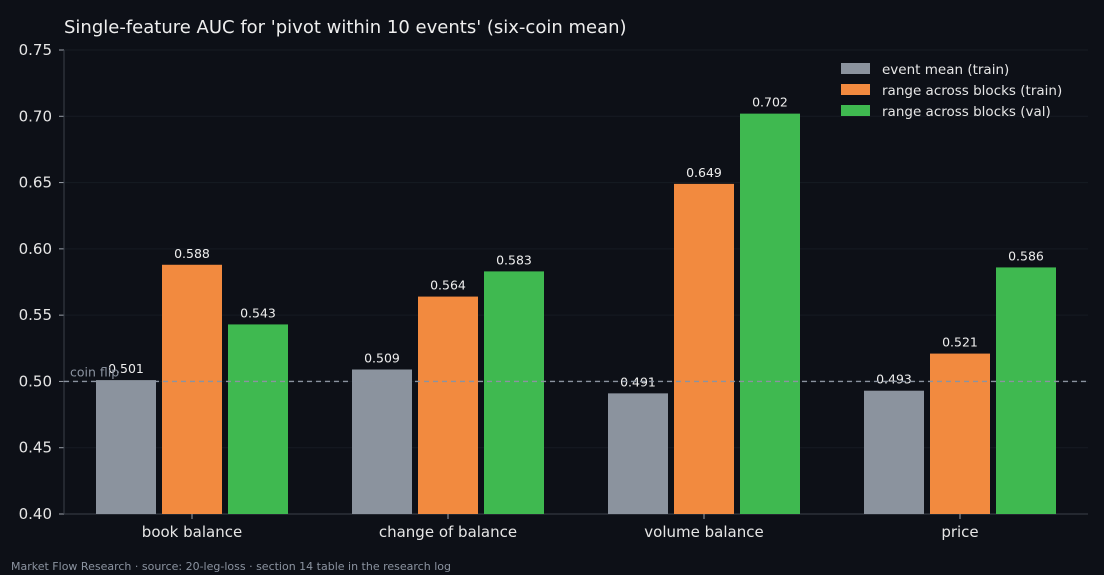 The height and width of the screenshot is (575, 1104). What do you see at coordinates (514, 259) in the screenshot?
I see `data-label: 0.583` at bounding box center [514, 259].